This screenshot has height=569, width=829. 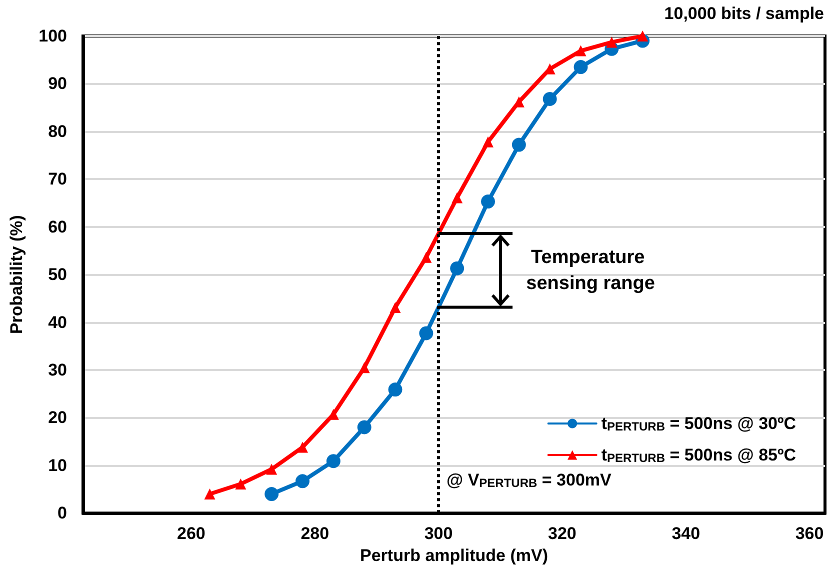 What do you see at coordinates (57, 370) in the screenshot?
I see `y-tick-label: 30` at bounding box center [57, 370].